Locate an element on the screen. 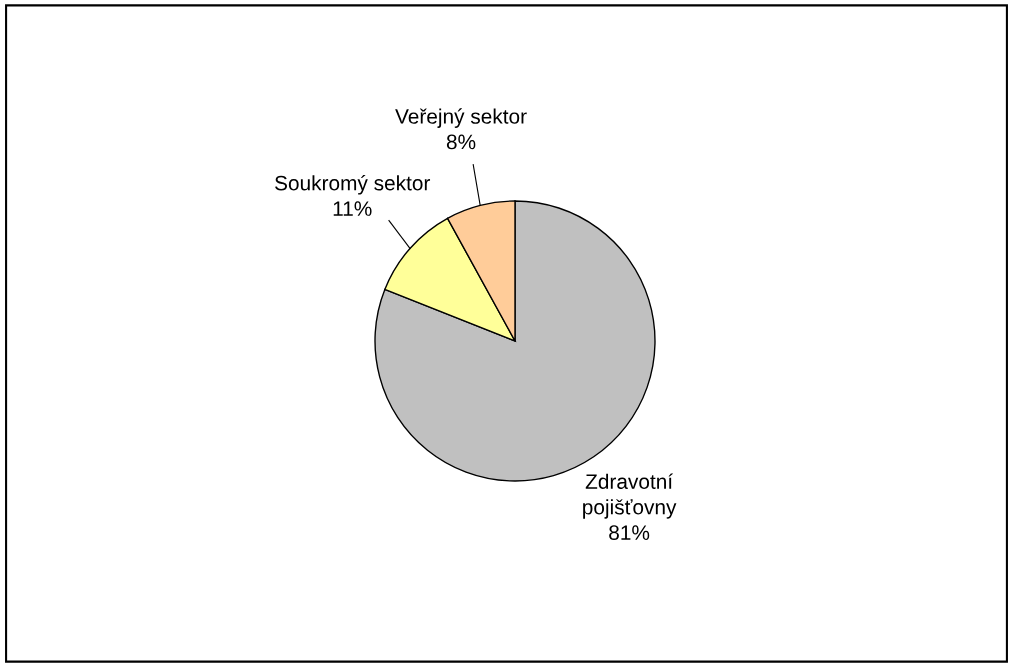 This screenshot has width=1013, height=667. slice-label: Zdravotní pojišťovny is located at coordinates (630, 496).